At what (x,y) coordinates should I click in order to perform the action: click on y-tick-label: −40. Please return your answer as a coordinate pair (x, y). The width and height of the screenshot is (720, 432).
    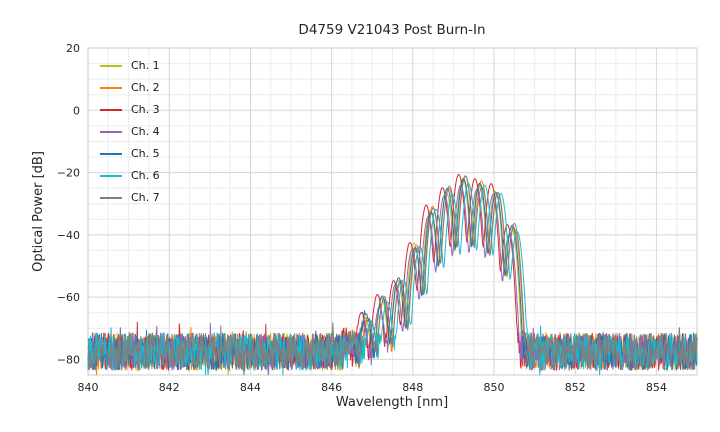
    Looking at the image, I should click on (68, 235).